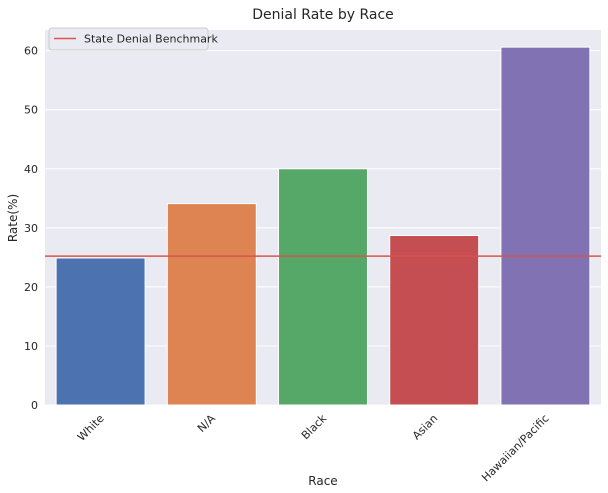  Describe the element at coordinates (31, 51) in the screenshot. I see `y-tick-label: 60` at that location.